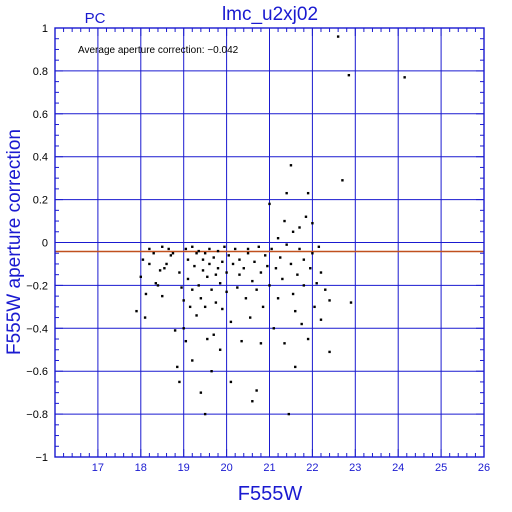 This screenshot has width=512, height=512. What do you see at coordinates (269, 468) in the screenshot?
I see `x-tick-label: 21` at bounding box center [269, 468].